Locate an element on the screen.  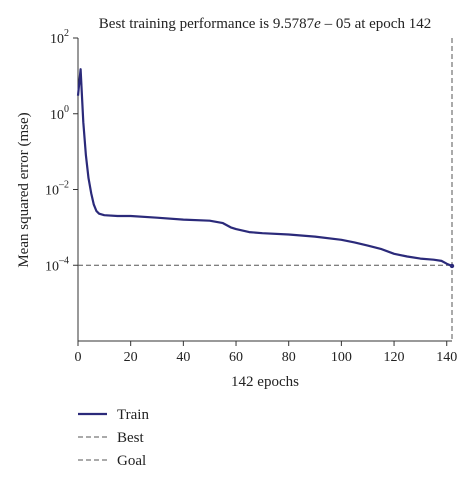
y-tick-label: 10⁻² is located at coordinates (57, 189).